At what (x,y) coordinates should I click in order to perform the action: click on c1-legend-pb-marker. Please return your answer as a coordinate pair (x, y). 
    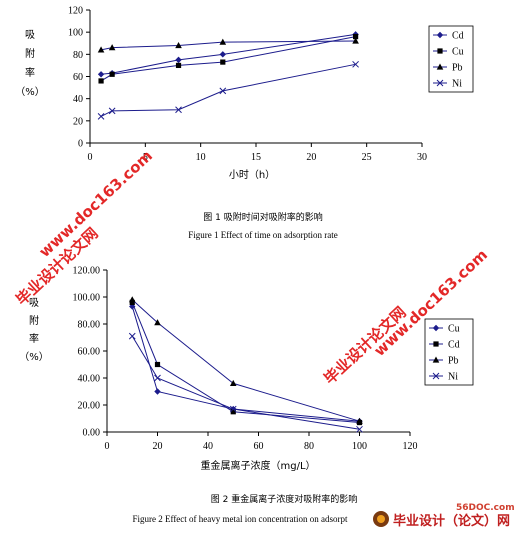
    Looking at the image, I should click on (440, 66).